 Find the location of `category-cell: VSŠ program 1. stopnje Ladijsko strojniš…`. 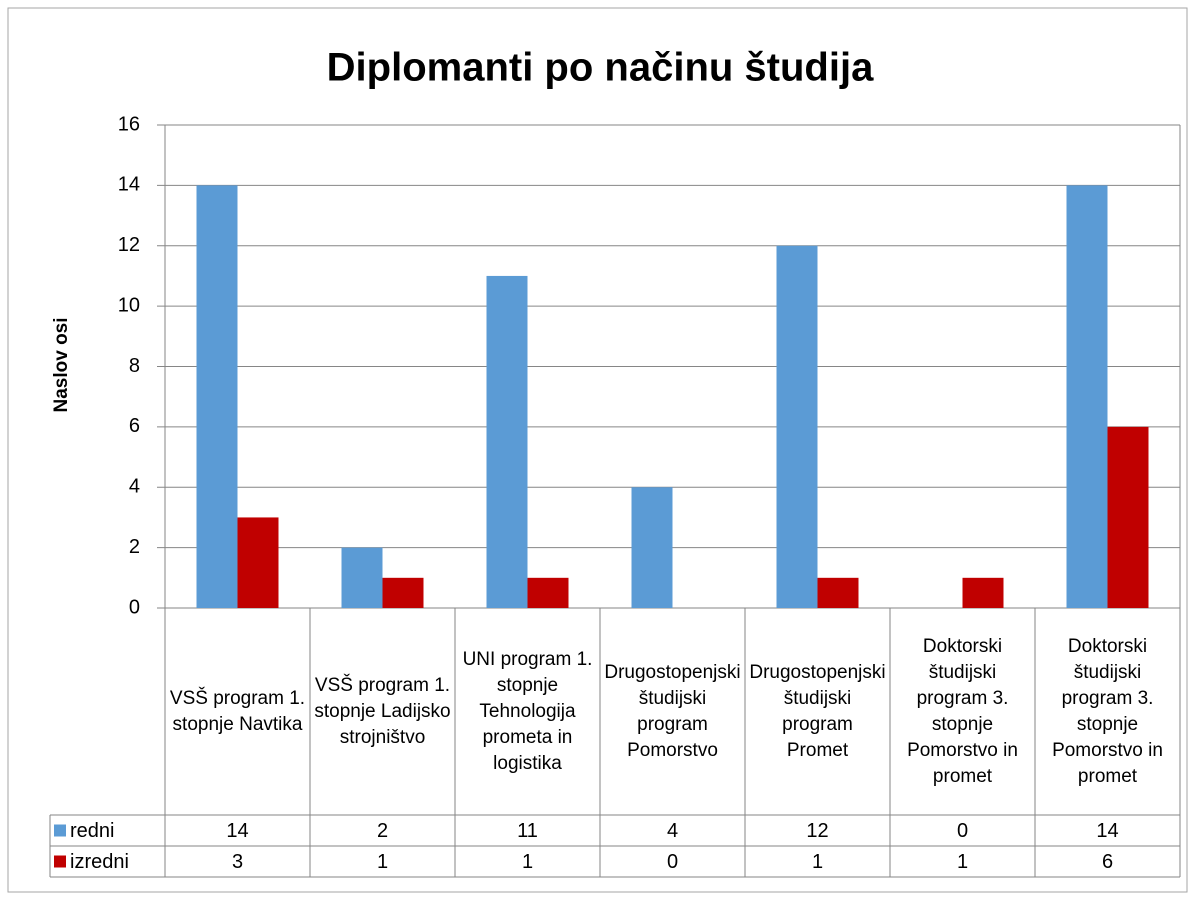

category-cell: VSŠ program 1. stopnje Ladijsko strojniš… is located at coordinates (382, 711).